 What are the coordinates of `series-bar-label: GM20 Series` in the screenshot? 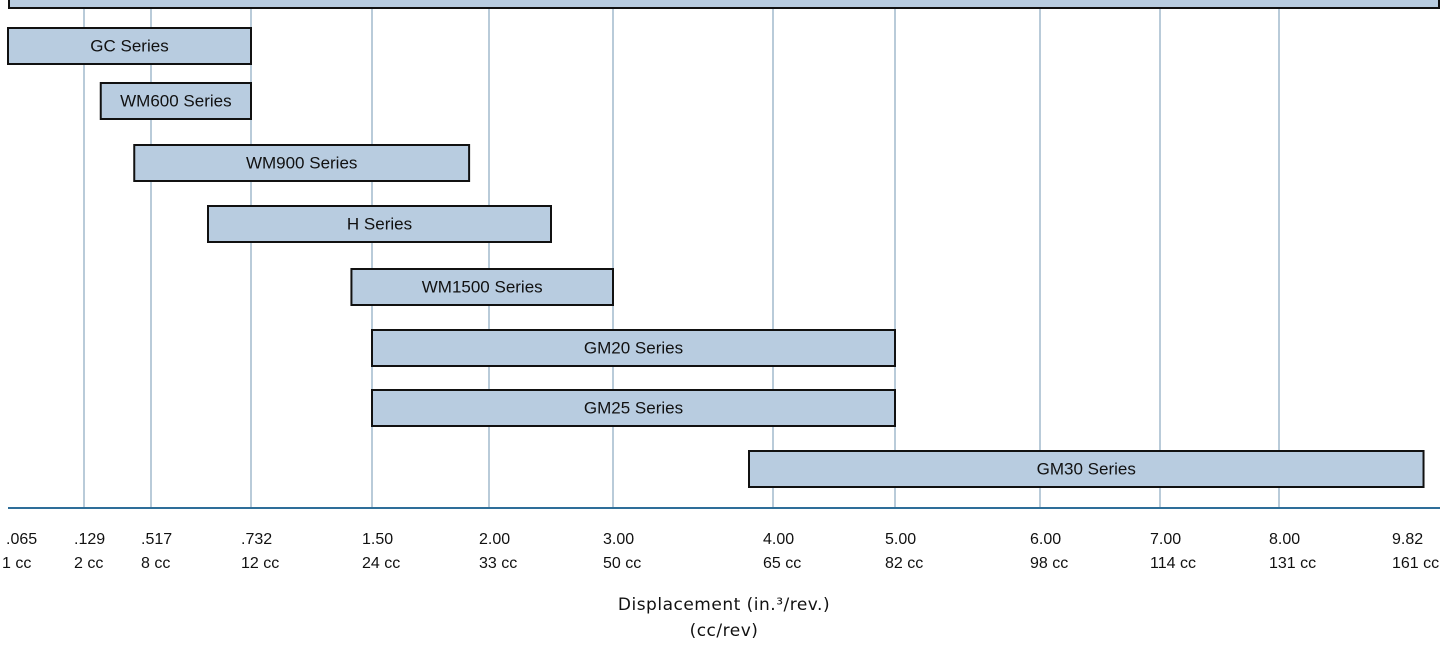 It's located at (633, 347).